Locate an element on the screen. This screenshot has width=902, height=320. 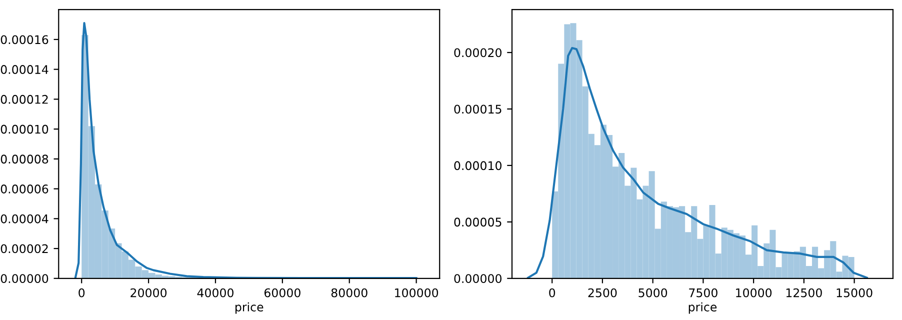
y-tick-label: 0.00016 is located at coordinates (24, 39).